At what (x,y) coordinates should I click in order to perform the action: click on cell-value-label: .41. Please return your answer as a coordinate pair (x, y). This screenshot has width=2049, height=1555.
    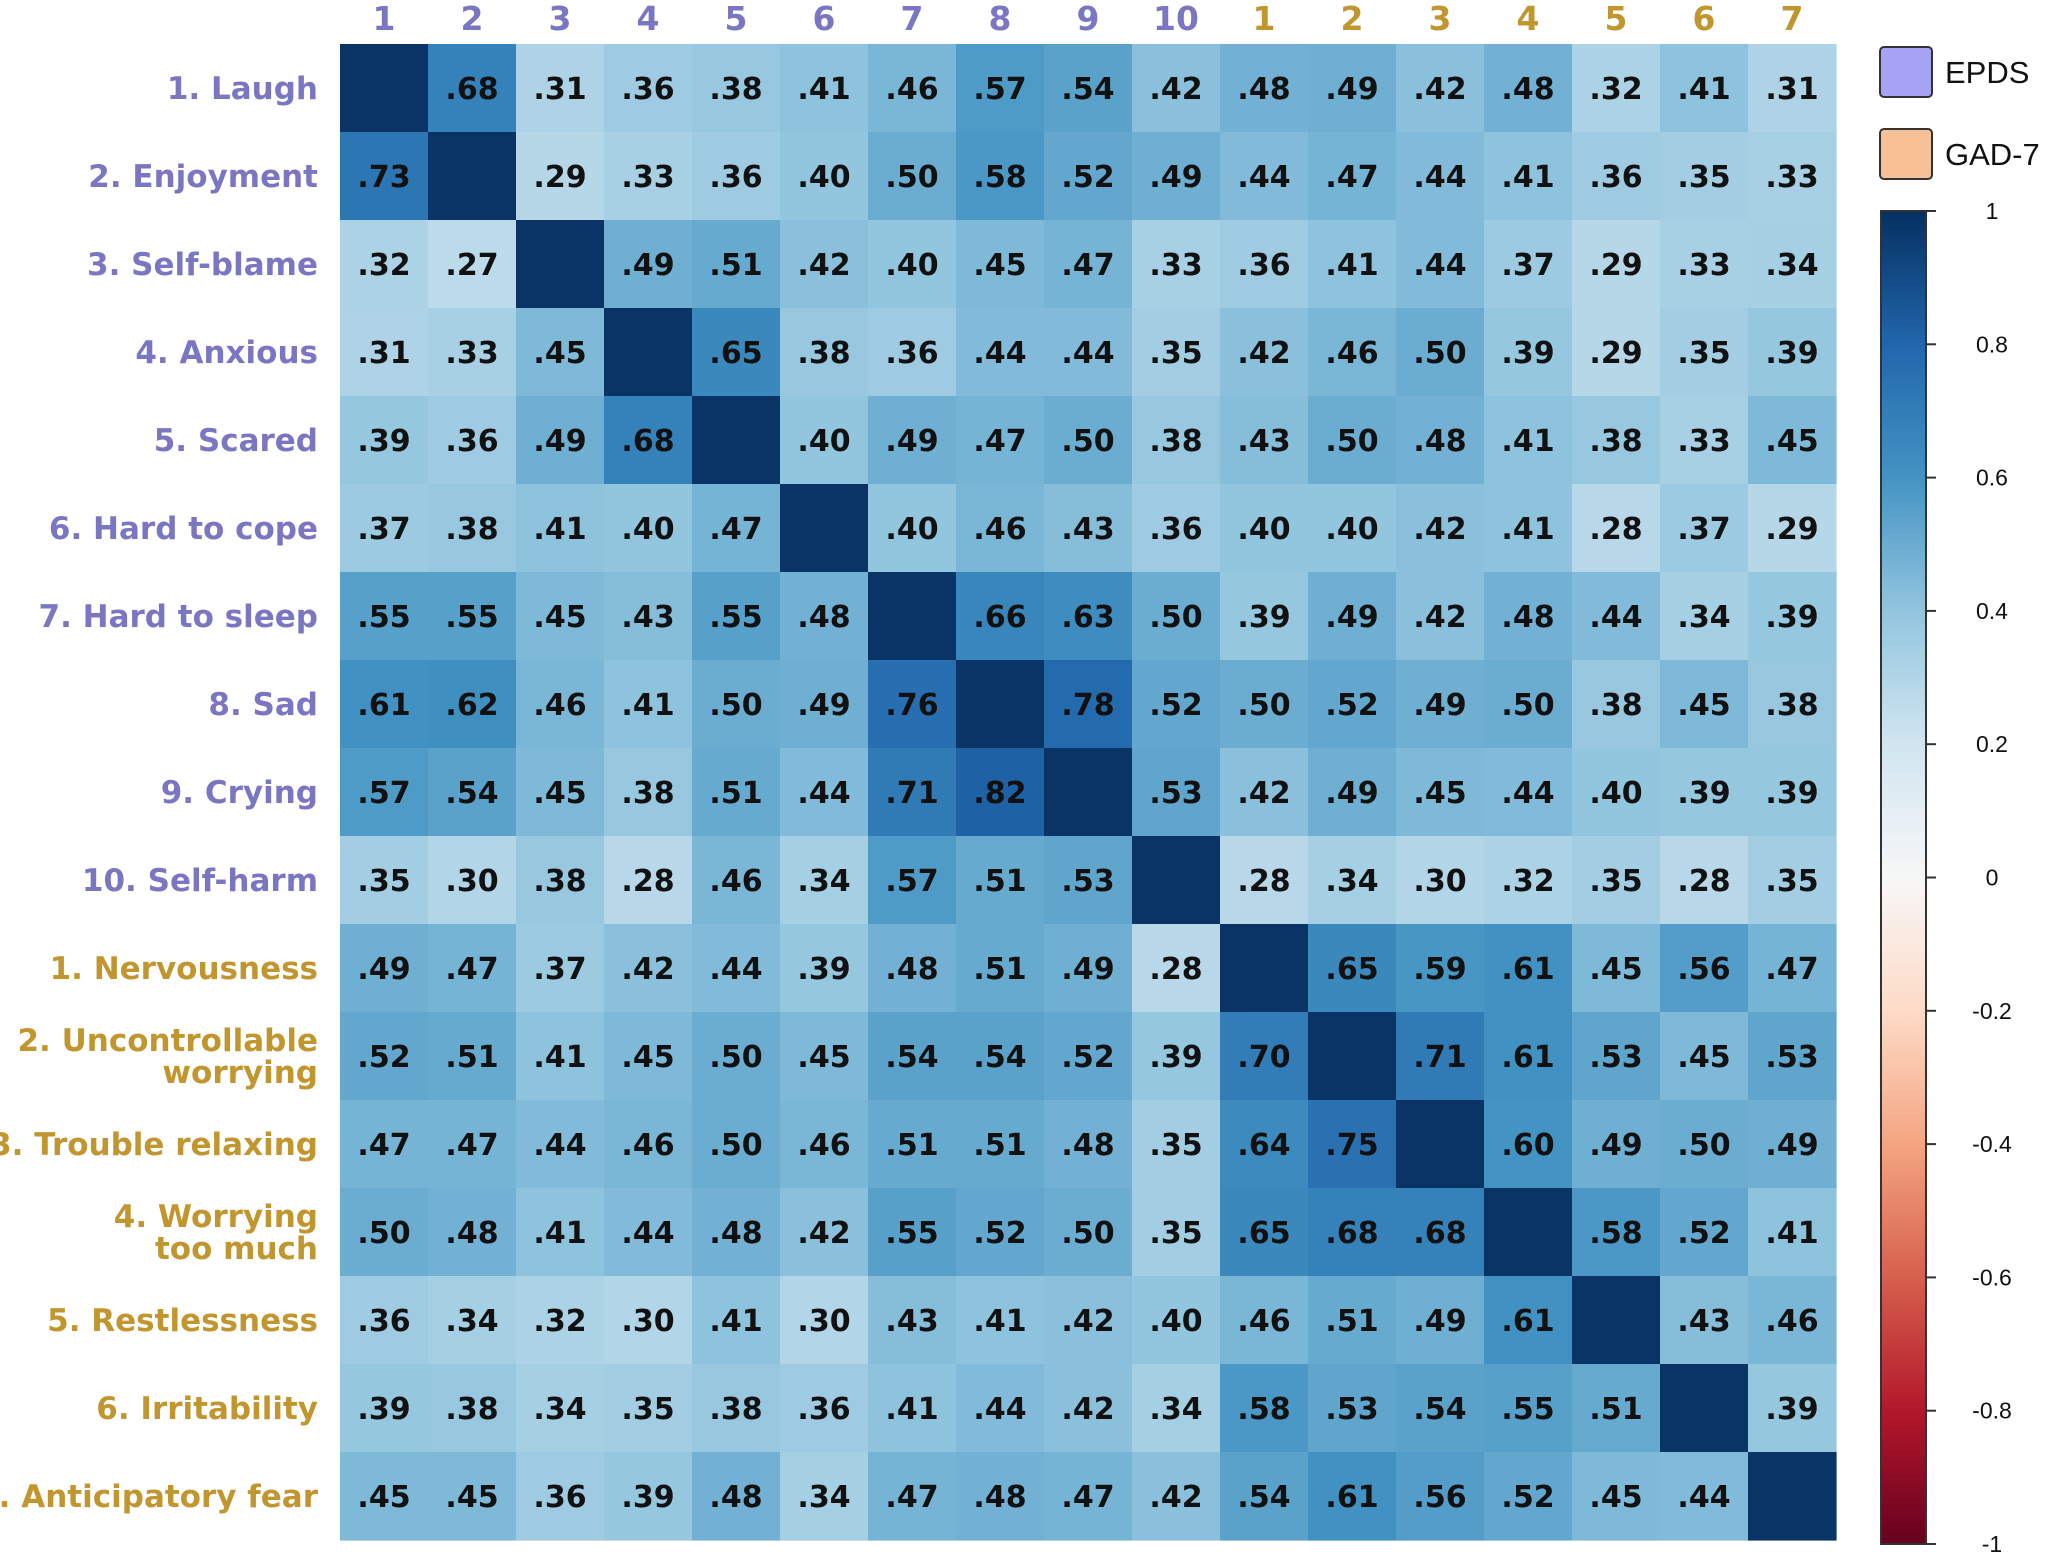
    Looking at the image, I should click on (559, 529).